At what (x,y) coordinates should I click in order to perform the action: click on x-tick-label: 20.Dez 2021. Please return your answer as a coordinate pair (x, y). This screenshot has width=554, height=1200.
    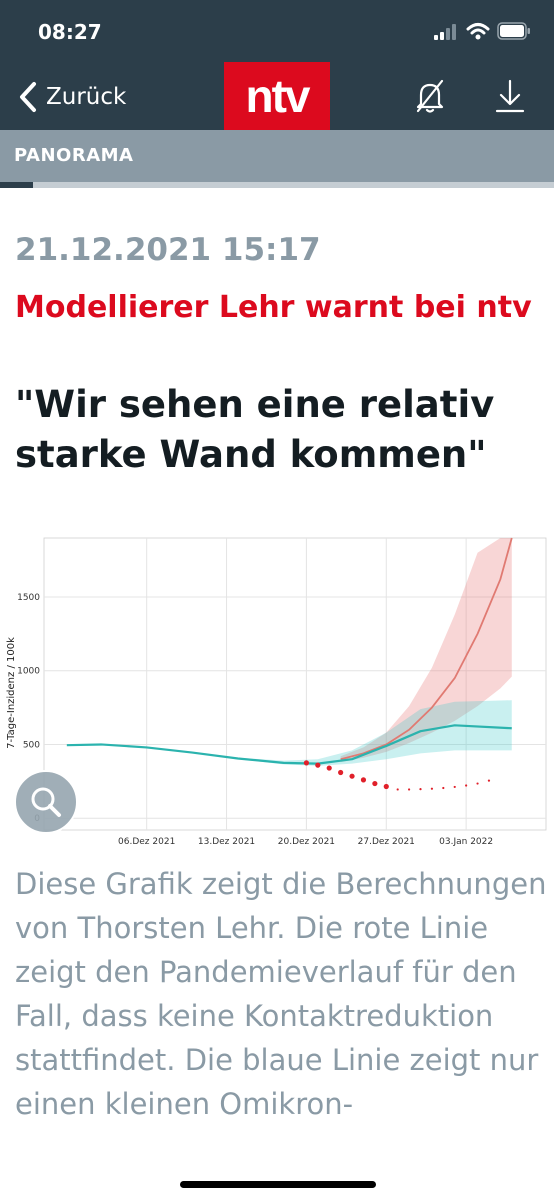
    Looking at the image, I should click on (306, 842).